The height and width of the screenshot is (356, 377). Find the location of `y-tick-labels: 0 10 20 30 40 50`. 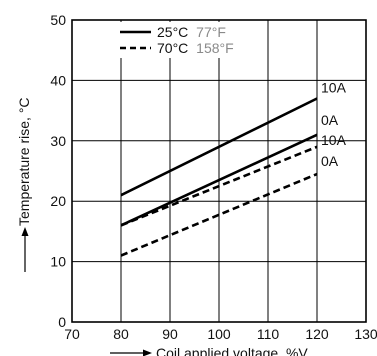

y-tick-labels: 0 10 20 30 40 50 is located at coordinates (58, 171).